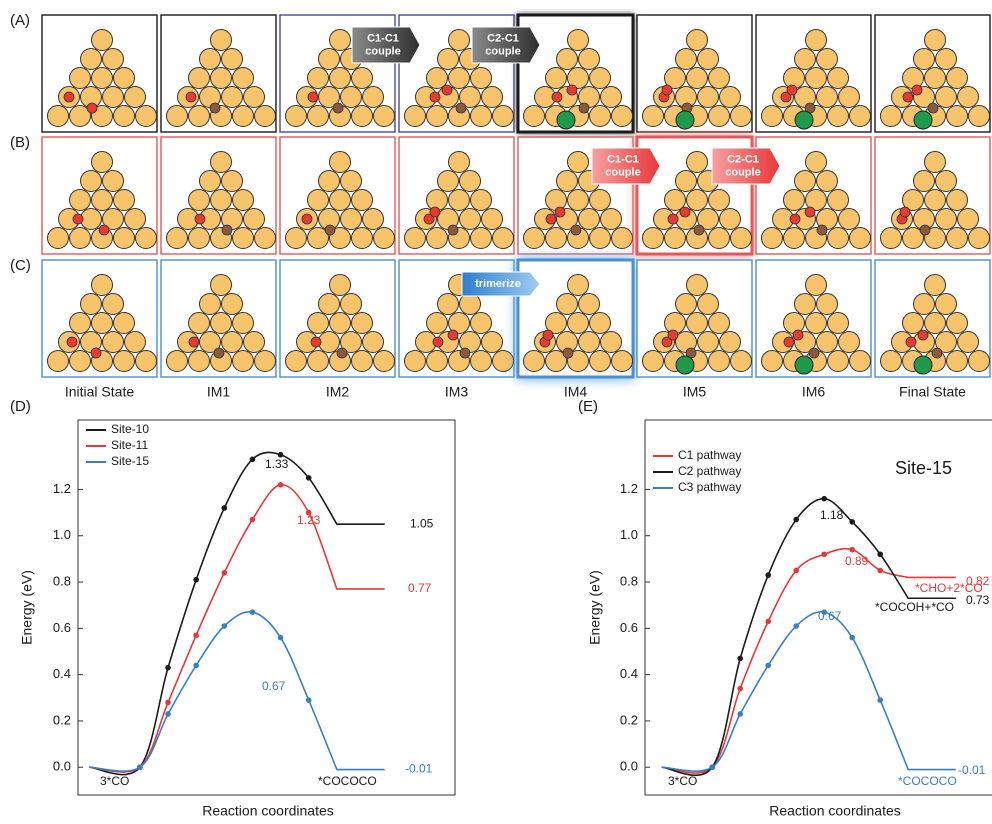 The image size is (992, 824). Describe the element at coordinates (629, 719) in the screenshot. I see `y-tick-label: 0.2` at that location.